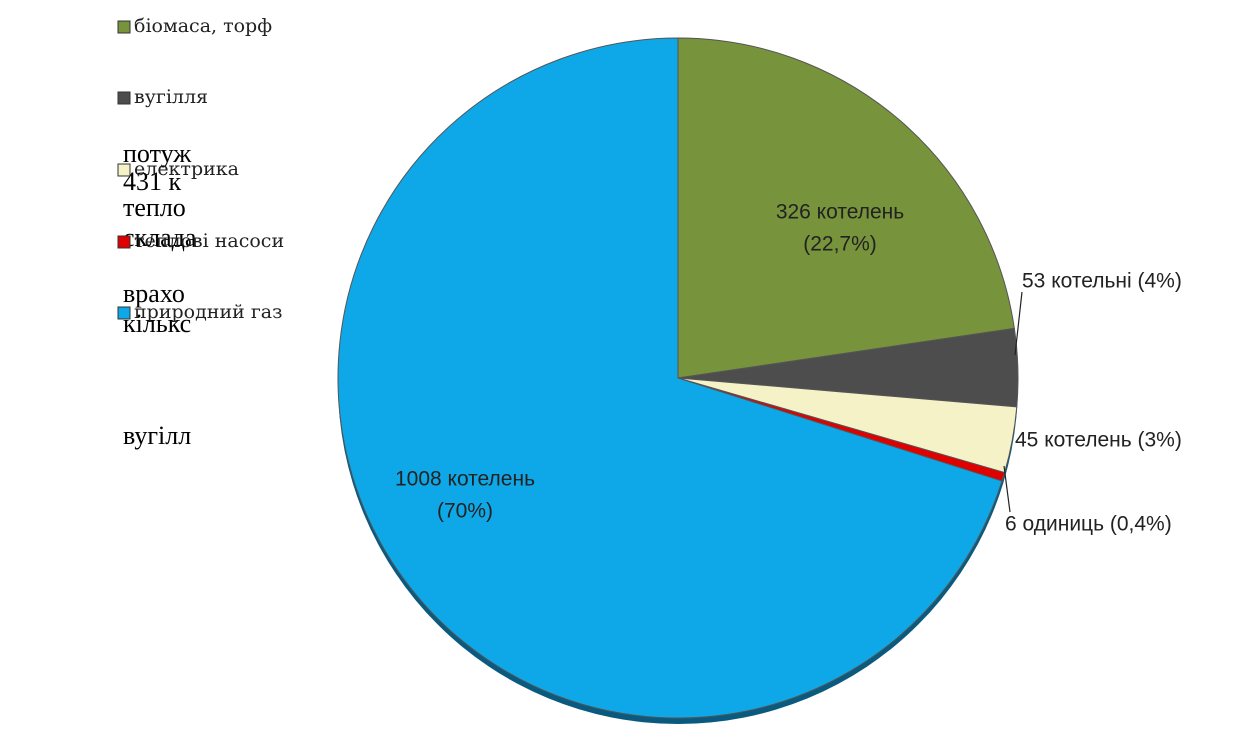 The width and height of the screenshot is (1259, 729). I want to click on value-label: 53 котельні (4%), so click(1102, 281).